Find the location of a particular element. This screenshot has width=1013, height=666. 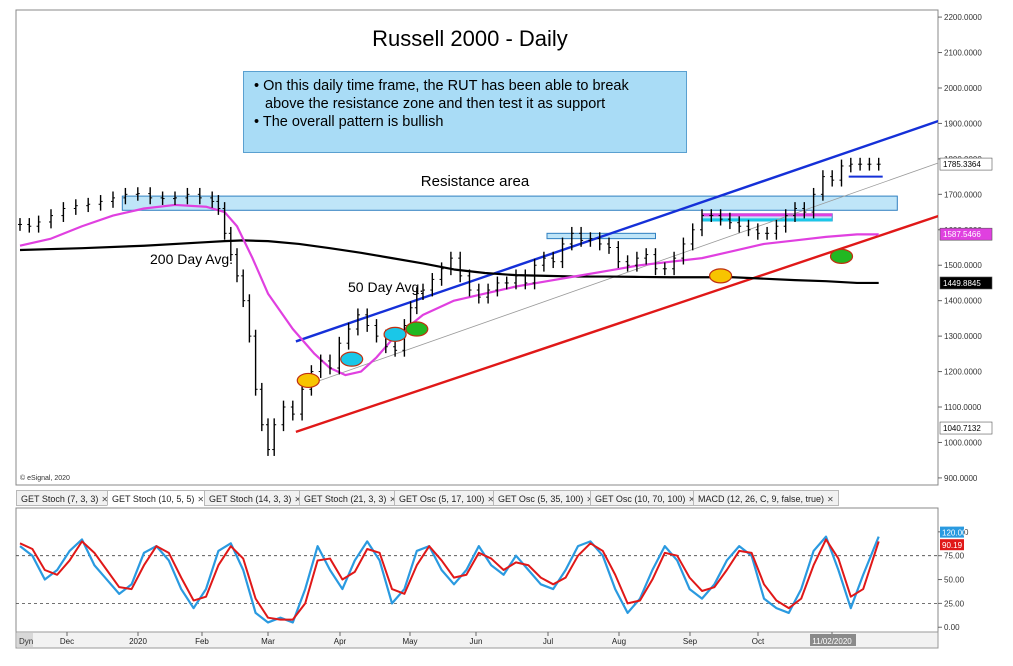

osc-flag-label: 90.19 is located at coordinates (952, 545).